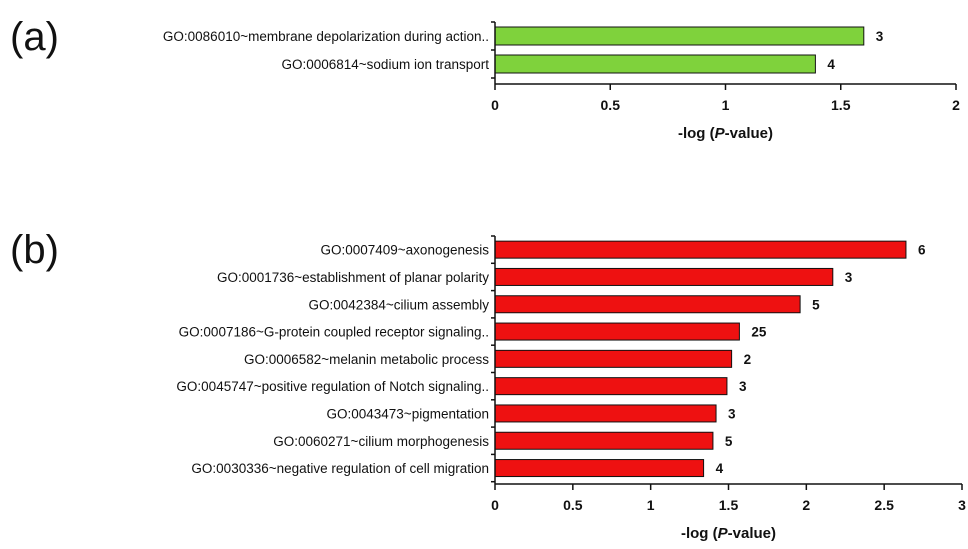 Image resolution: width=968 pixels, height=549 pixels. What do you see at coordinates (806, 505) in the screenshot?
I see `panel-b-x-tick-label: 2` at bounding box center [806, 505].